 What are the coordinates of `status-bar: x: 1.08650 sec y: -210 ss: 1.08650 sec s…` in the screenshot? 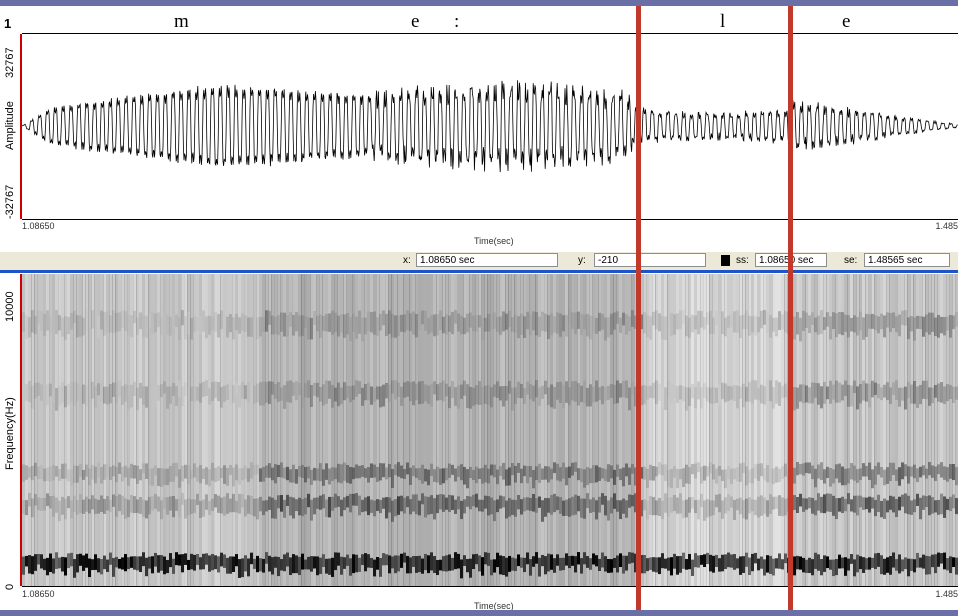 It's located at (479, 261).